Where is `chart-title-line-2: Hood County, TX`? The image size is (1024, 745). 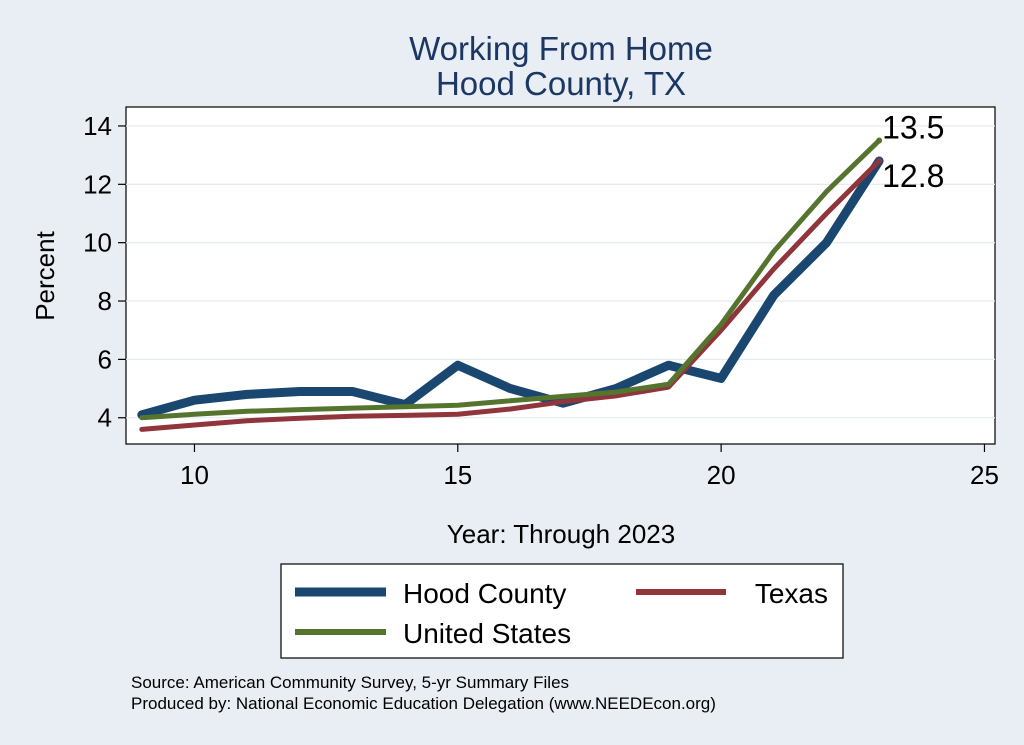 chart-title-line-2: Hood County, TX is located at coordinates (561, 83).